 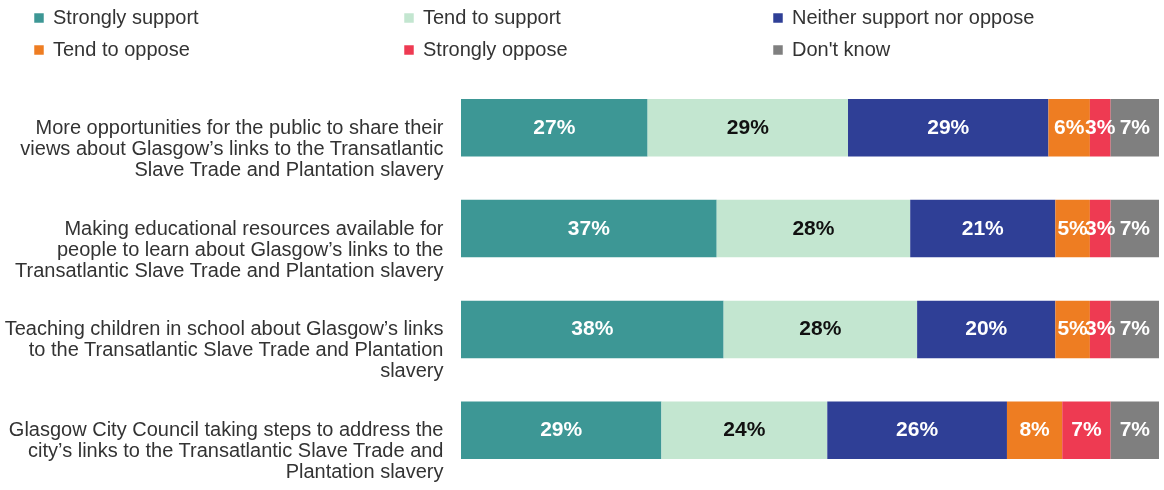 What do you see at coordinates (229, 248) in the screenshot?
I see `y-tick-label: Making educational resources available for people to learn about Glasgow’s links to the Transatlantic Slave Trade and Plantation slavery` at bounding box center [229, 248].